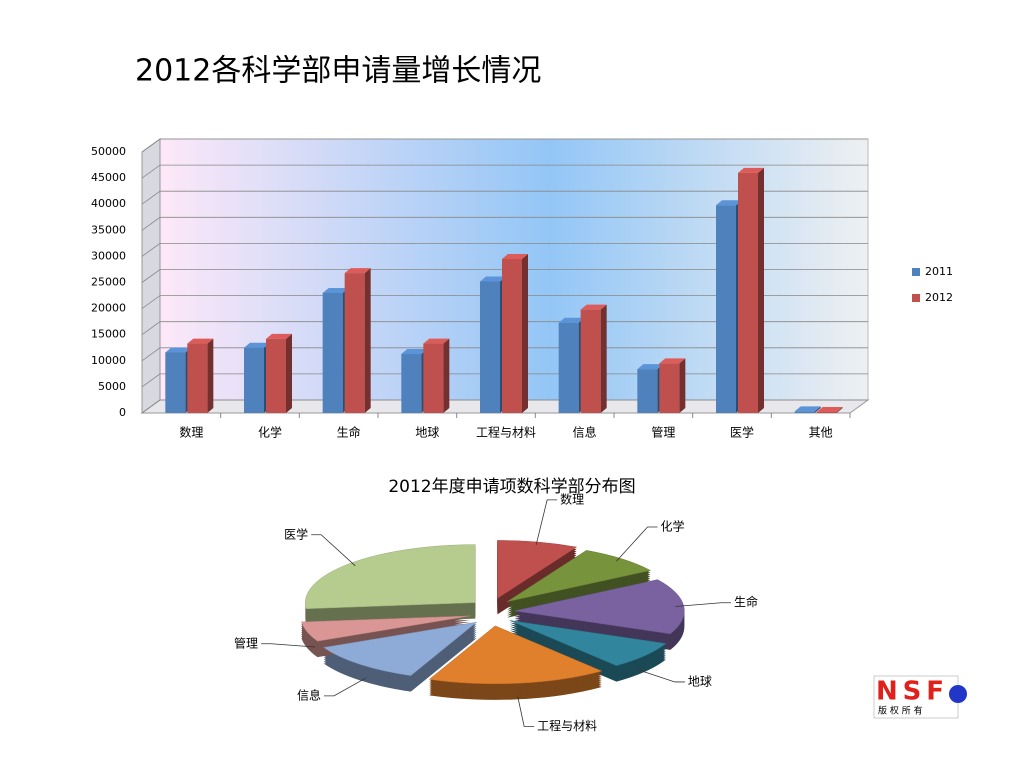  Describe the element at coordinates (108, 334) in the screenshot. I see `y-tick-label: 15000` at that location.